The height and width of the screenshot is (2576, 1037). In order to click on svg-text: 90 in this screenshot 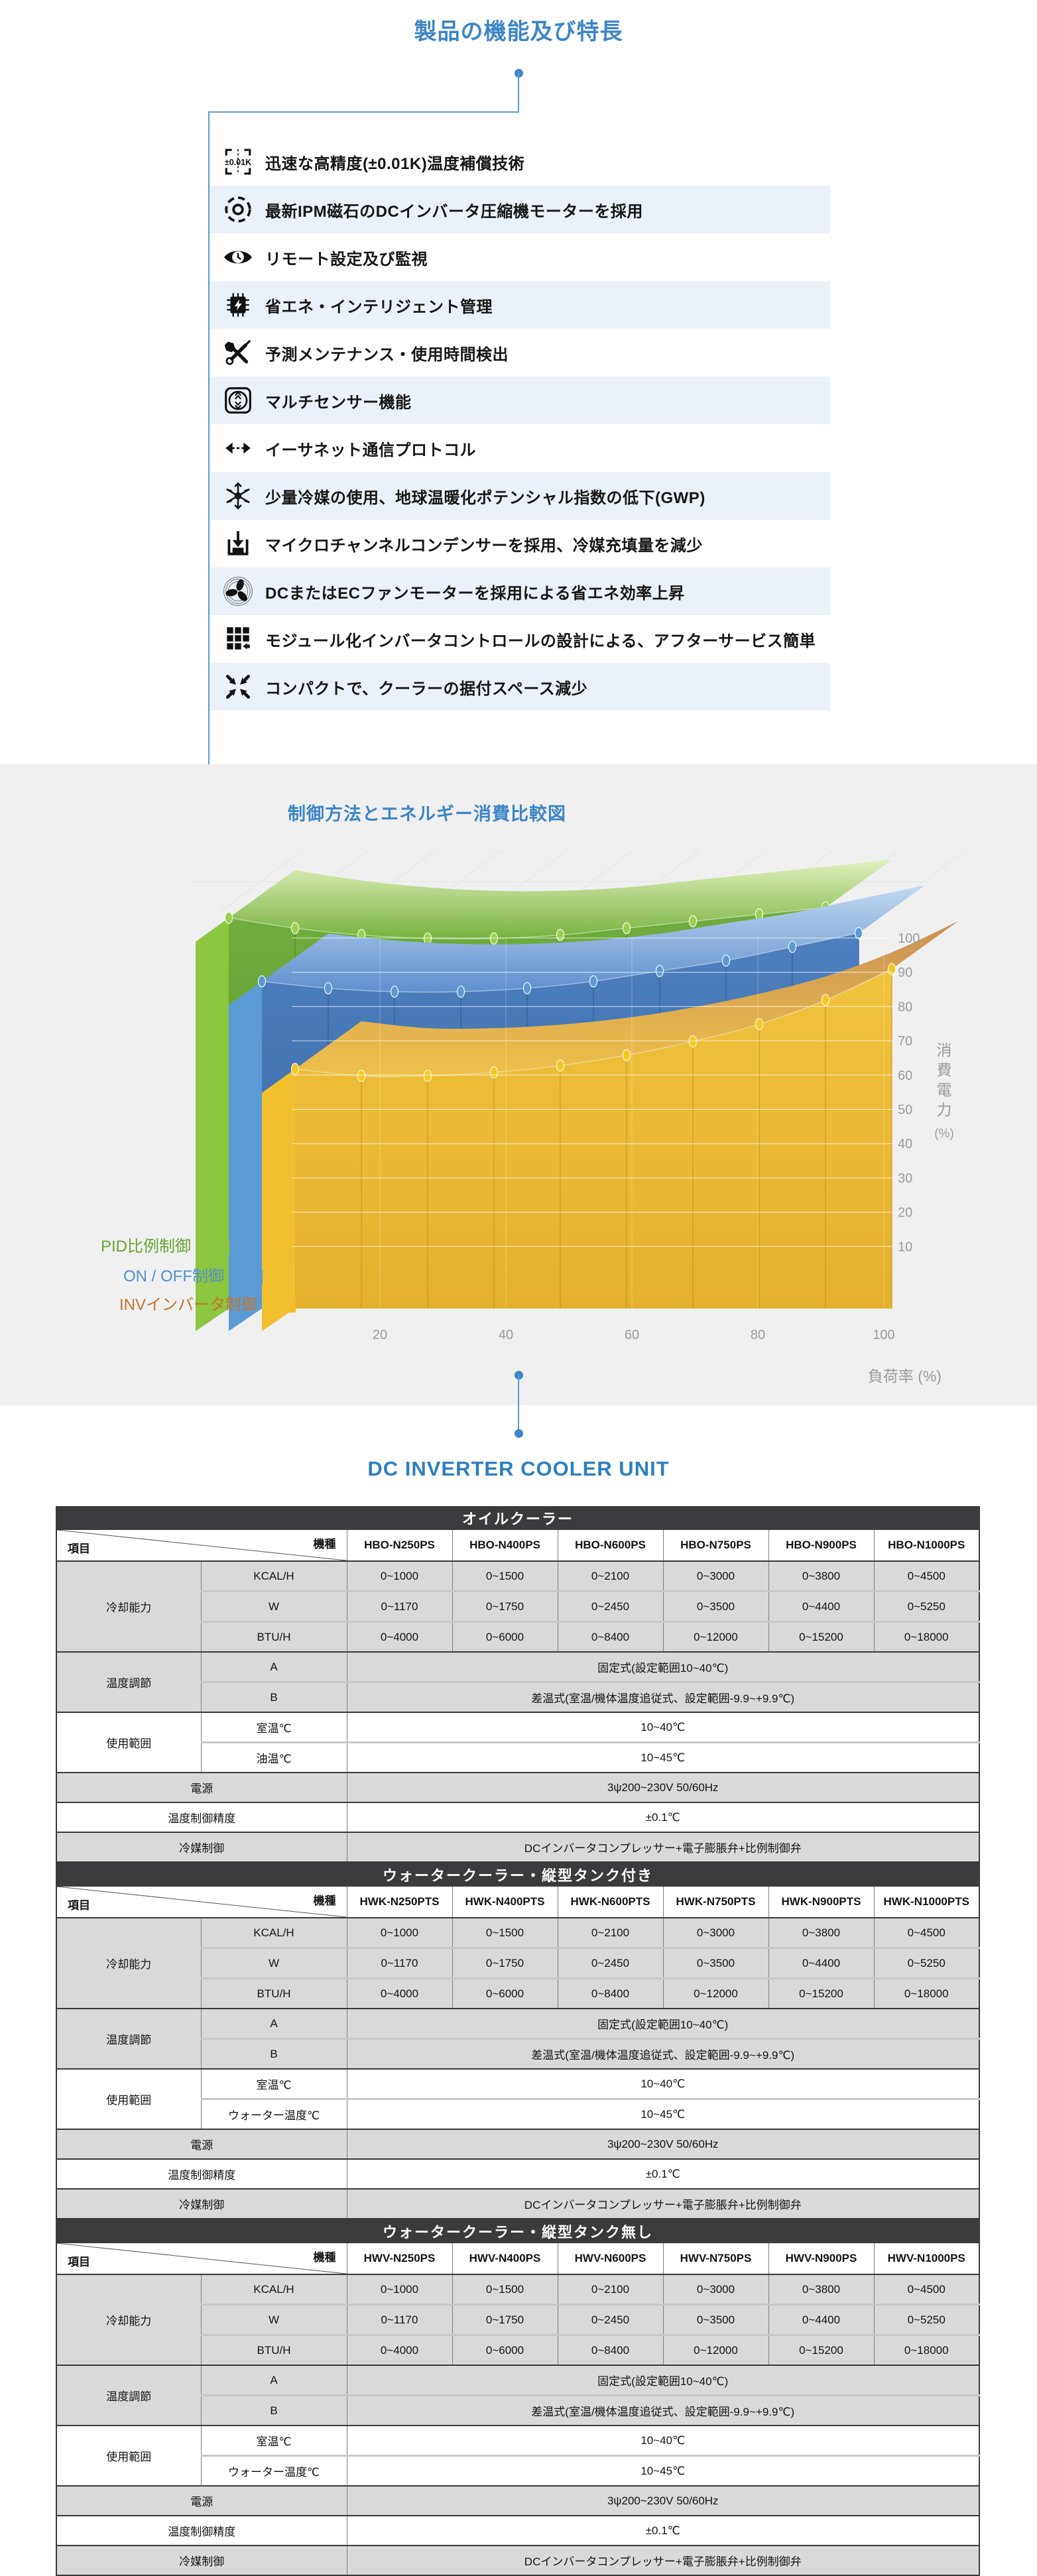, I will do `click(905, 973)`.